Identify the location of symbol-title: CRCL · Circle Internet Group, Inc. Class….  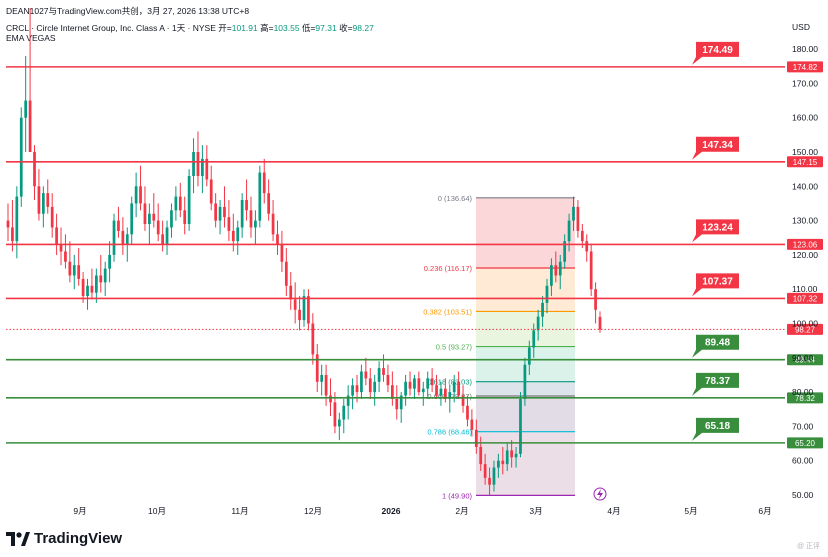
(111, 28).